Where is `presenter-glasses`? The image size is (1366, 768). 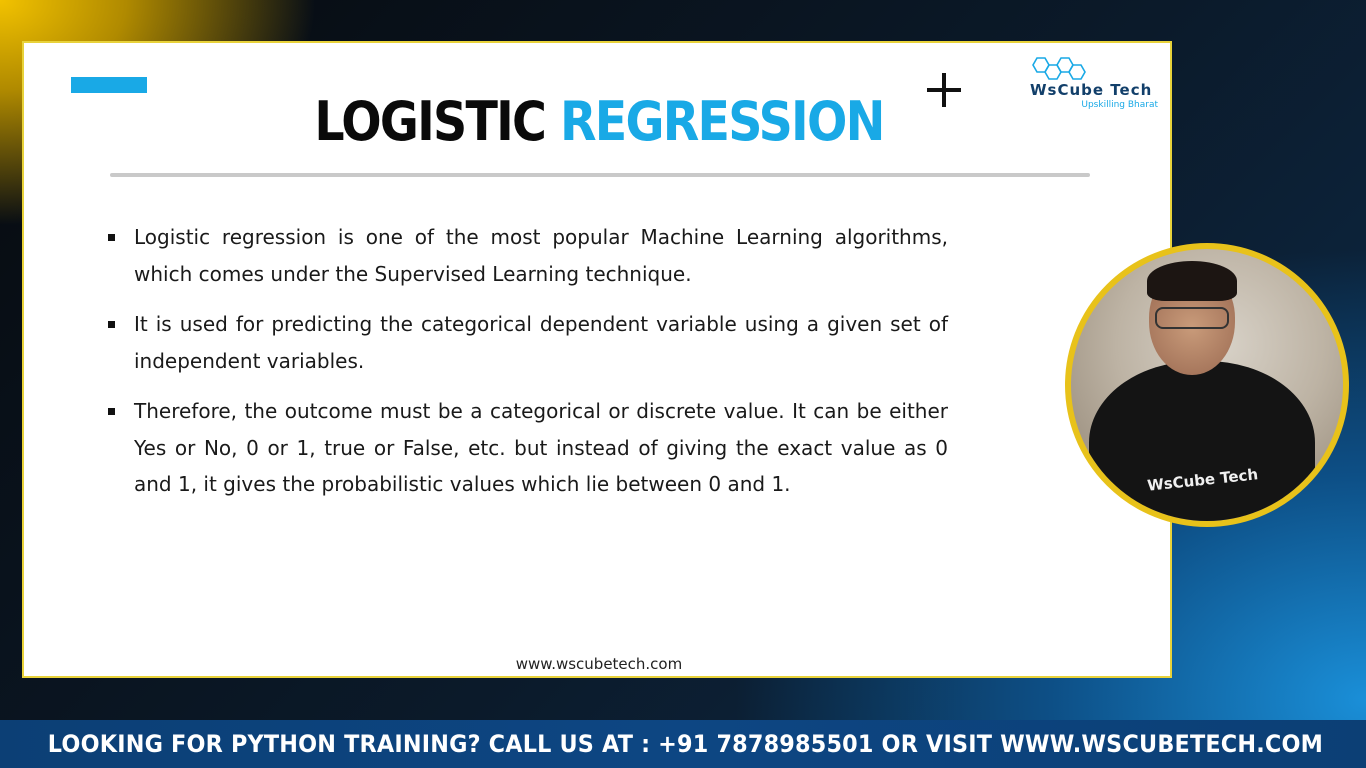 presenter-glasses is located at coordinates (1192, 318).